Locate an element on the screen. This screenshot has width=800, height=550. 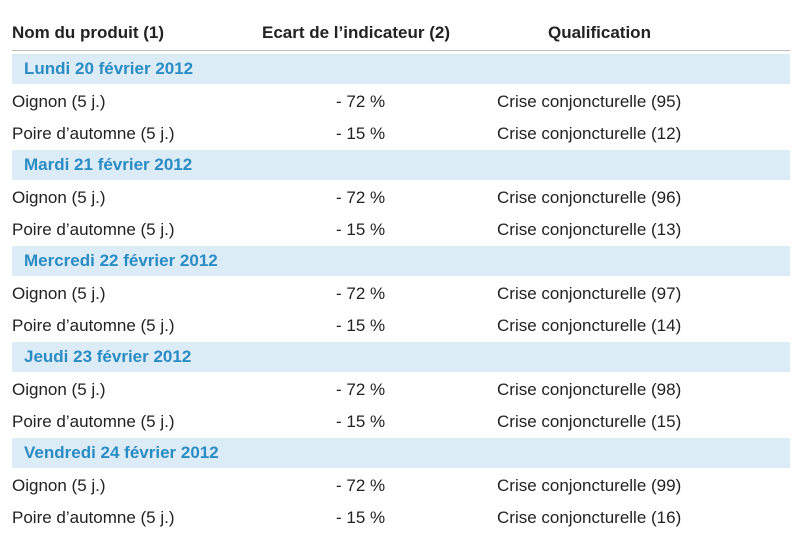
qualification: Crise conjoncturelle (97) is located at coordinates (589, 293).